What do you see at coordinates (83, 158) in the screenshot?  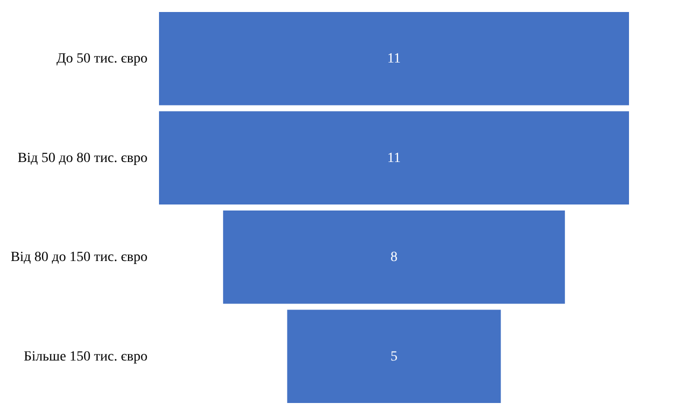 I see `category-label: Від 50 до 80 тис. євро` at bounding box center [83, 158].